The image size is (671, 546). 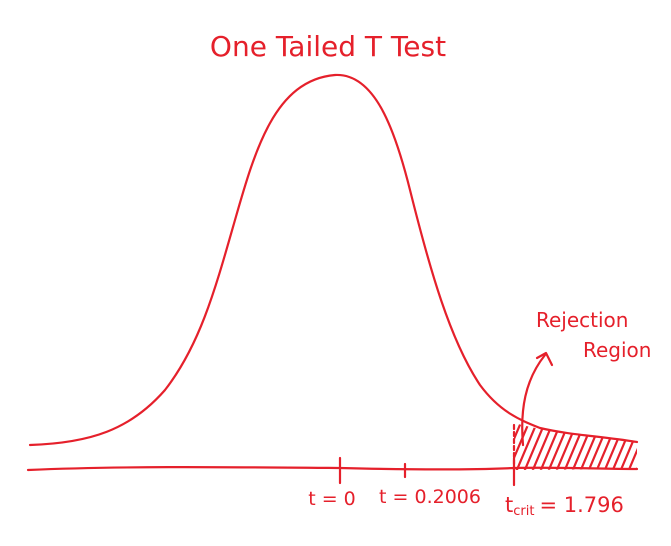 I want to click on annotation-arrow, so click(x=534, y=400).